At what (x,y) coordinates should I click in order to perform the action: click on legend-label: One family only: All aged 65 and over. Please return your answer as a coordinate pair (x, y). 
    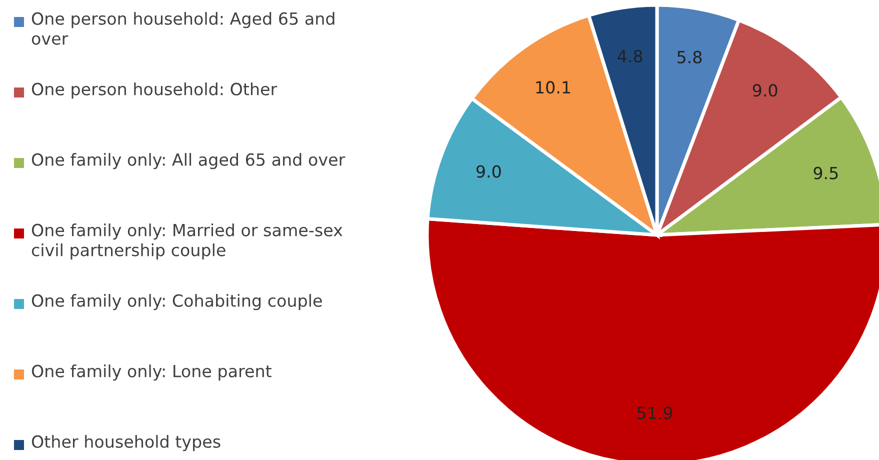
    Looking at the image, I should click on (189, 161).